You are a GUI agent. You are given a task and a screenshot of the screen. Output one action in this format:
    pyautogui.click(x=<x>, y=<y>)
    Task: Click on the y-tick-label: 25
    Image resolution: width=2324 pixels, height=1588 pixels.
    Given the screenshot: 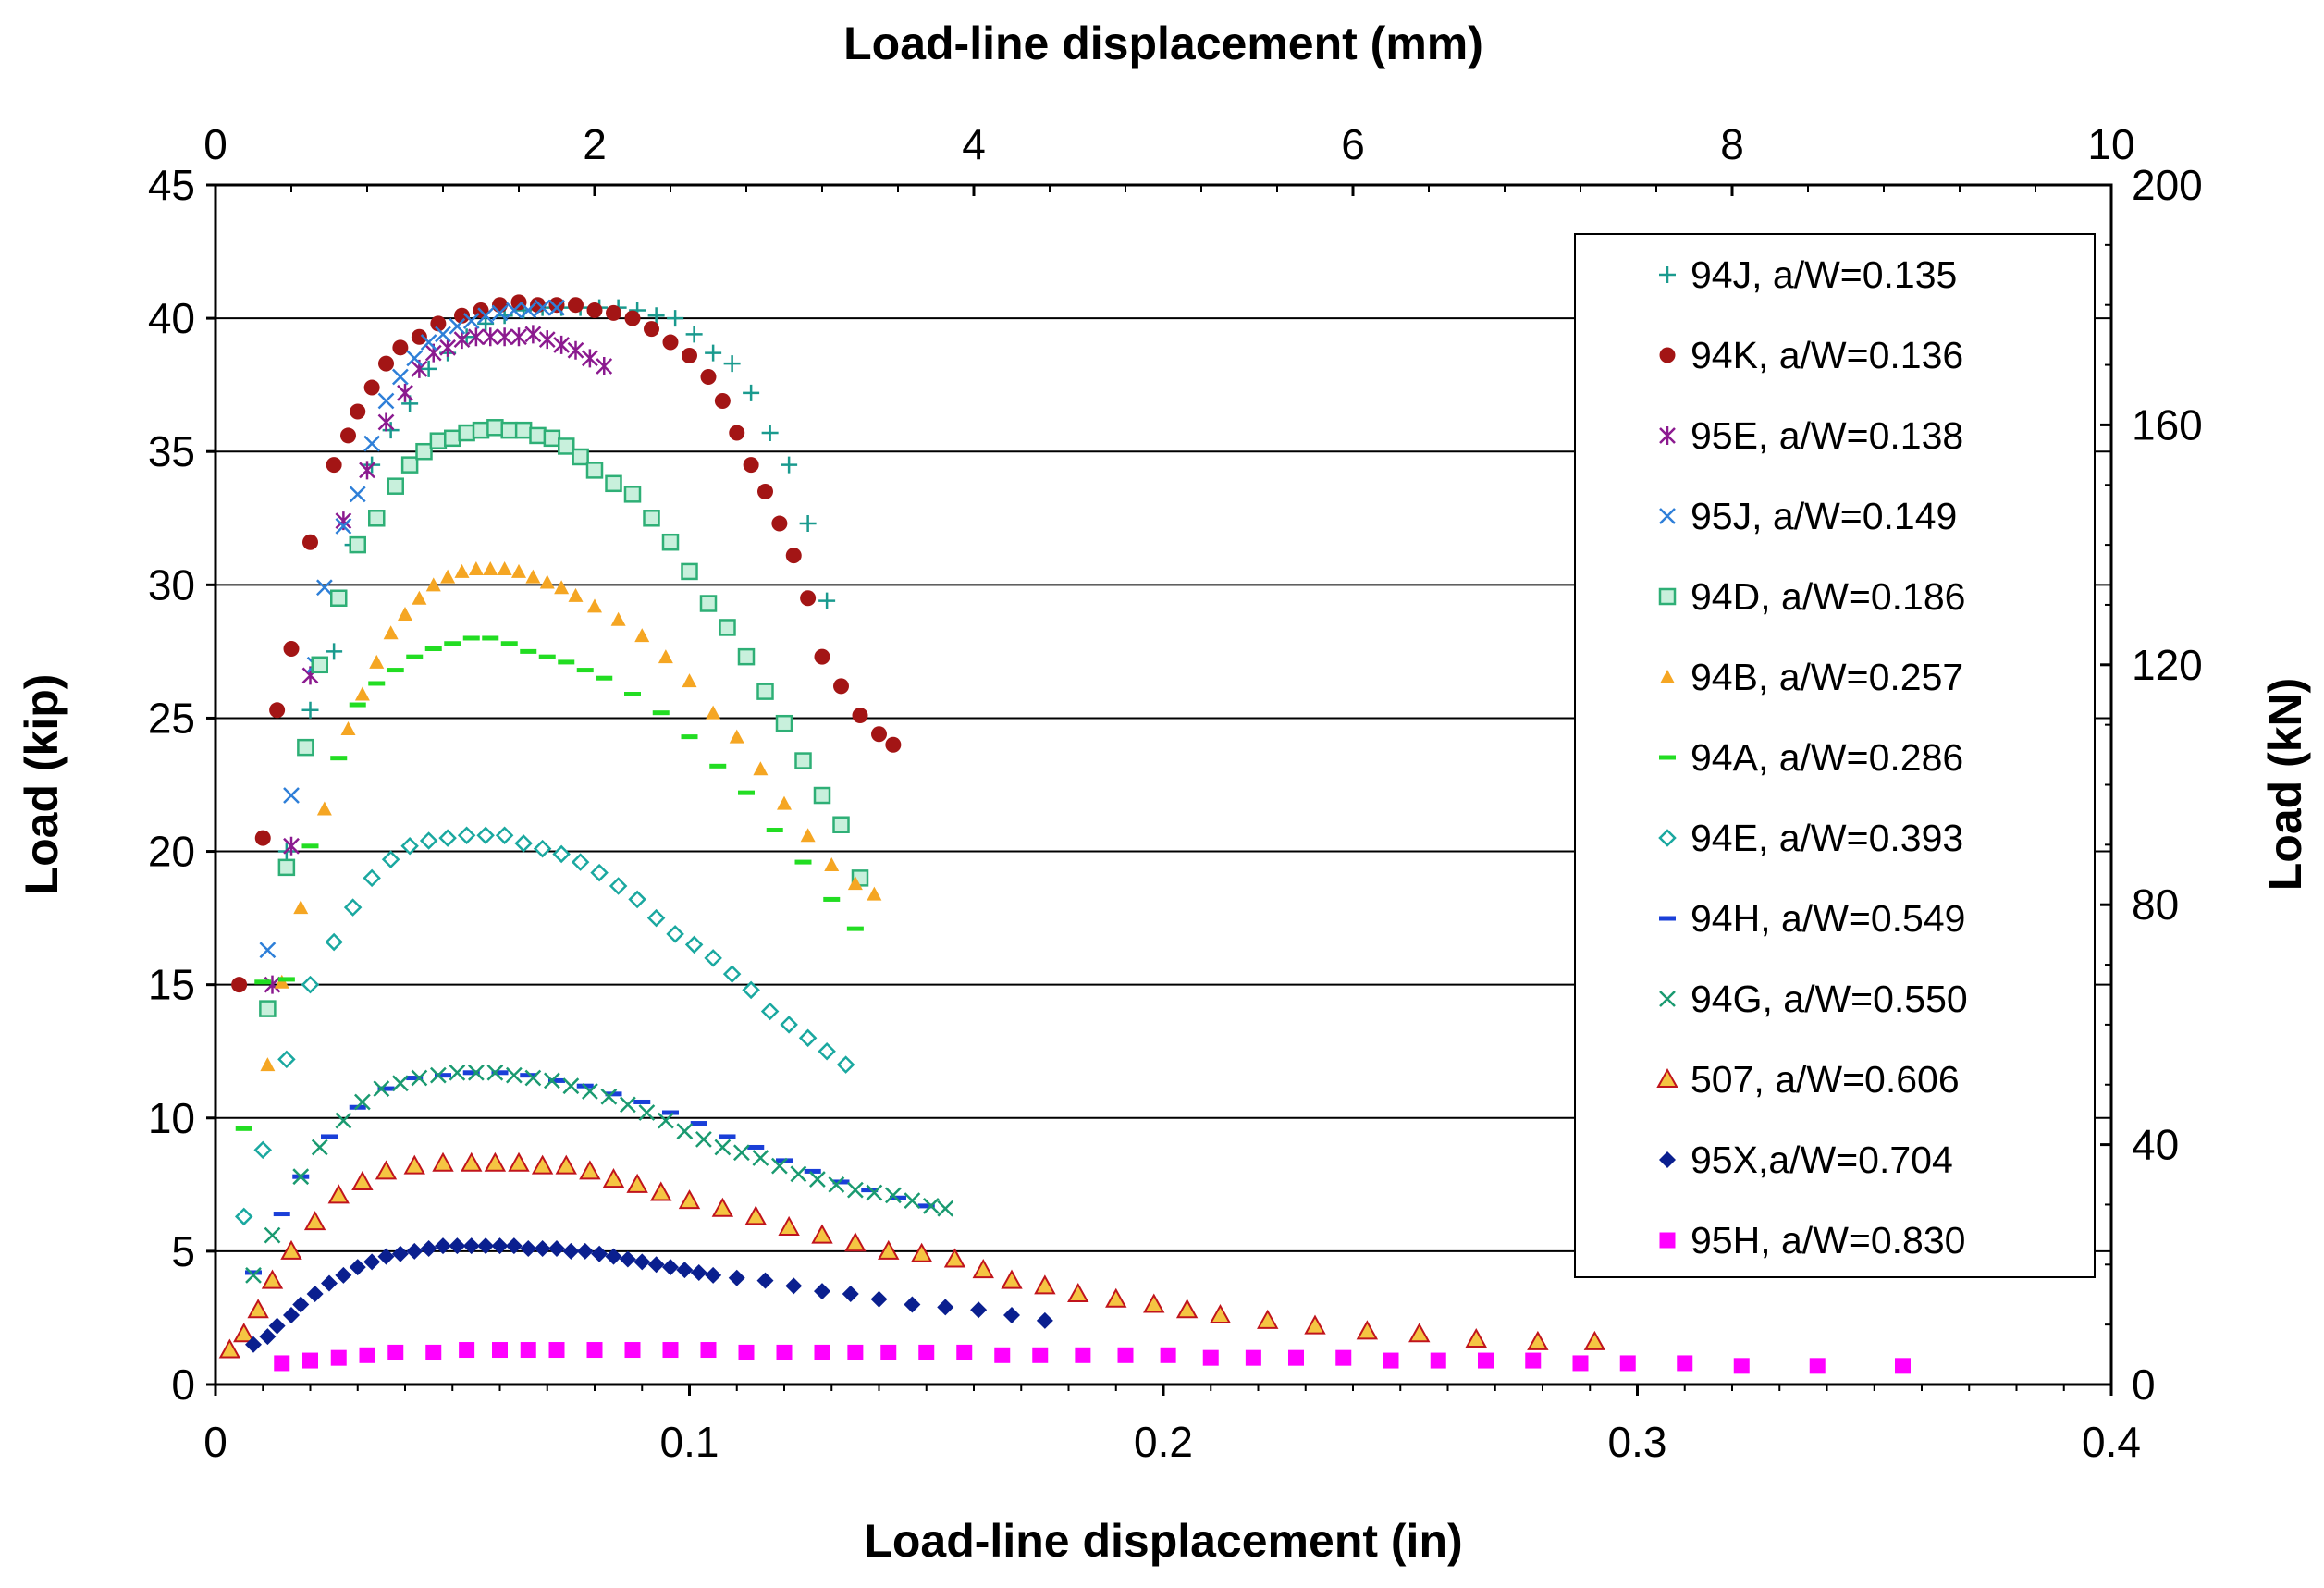 What is the action you would take?
    pyautogui.click(x=171, y=718)
    